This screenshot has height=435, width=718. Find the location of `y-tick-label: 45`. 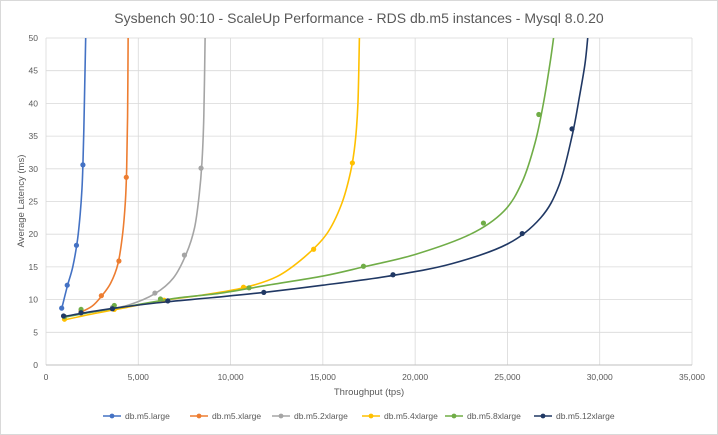

y-tick-label: 45 is located at coordinates (34, 71).